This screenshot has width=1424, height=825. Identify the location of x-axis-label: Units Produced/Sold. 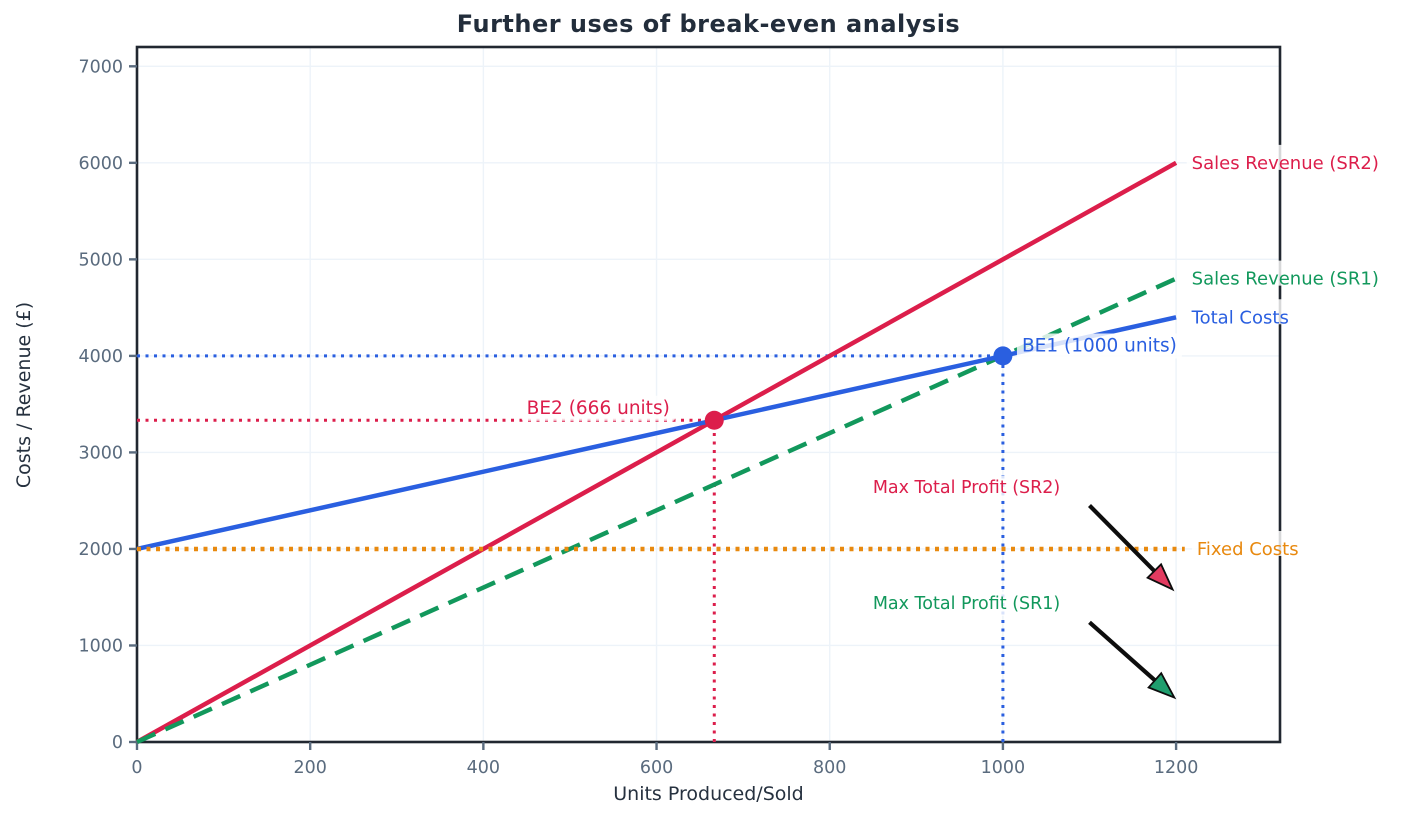
(708, 794).